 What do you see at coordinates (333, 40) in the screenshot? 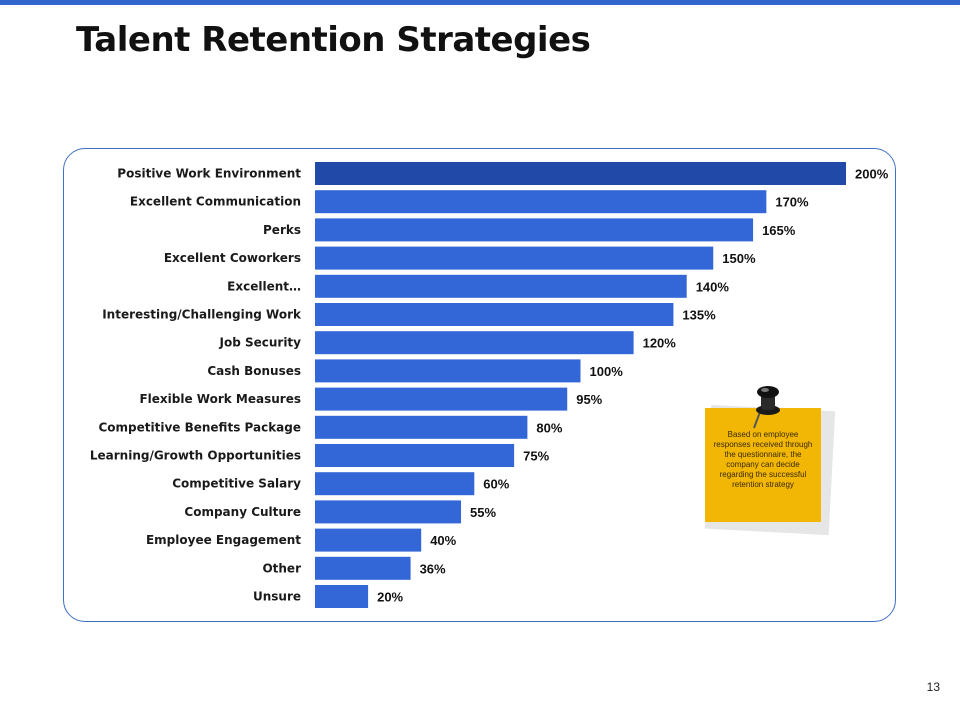
I see `page-title: Talent Retention Strategies` at bounding box center [333, 40].